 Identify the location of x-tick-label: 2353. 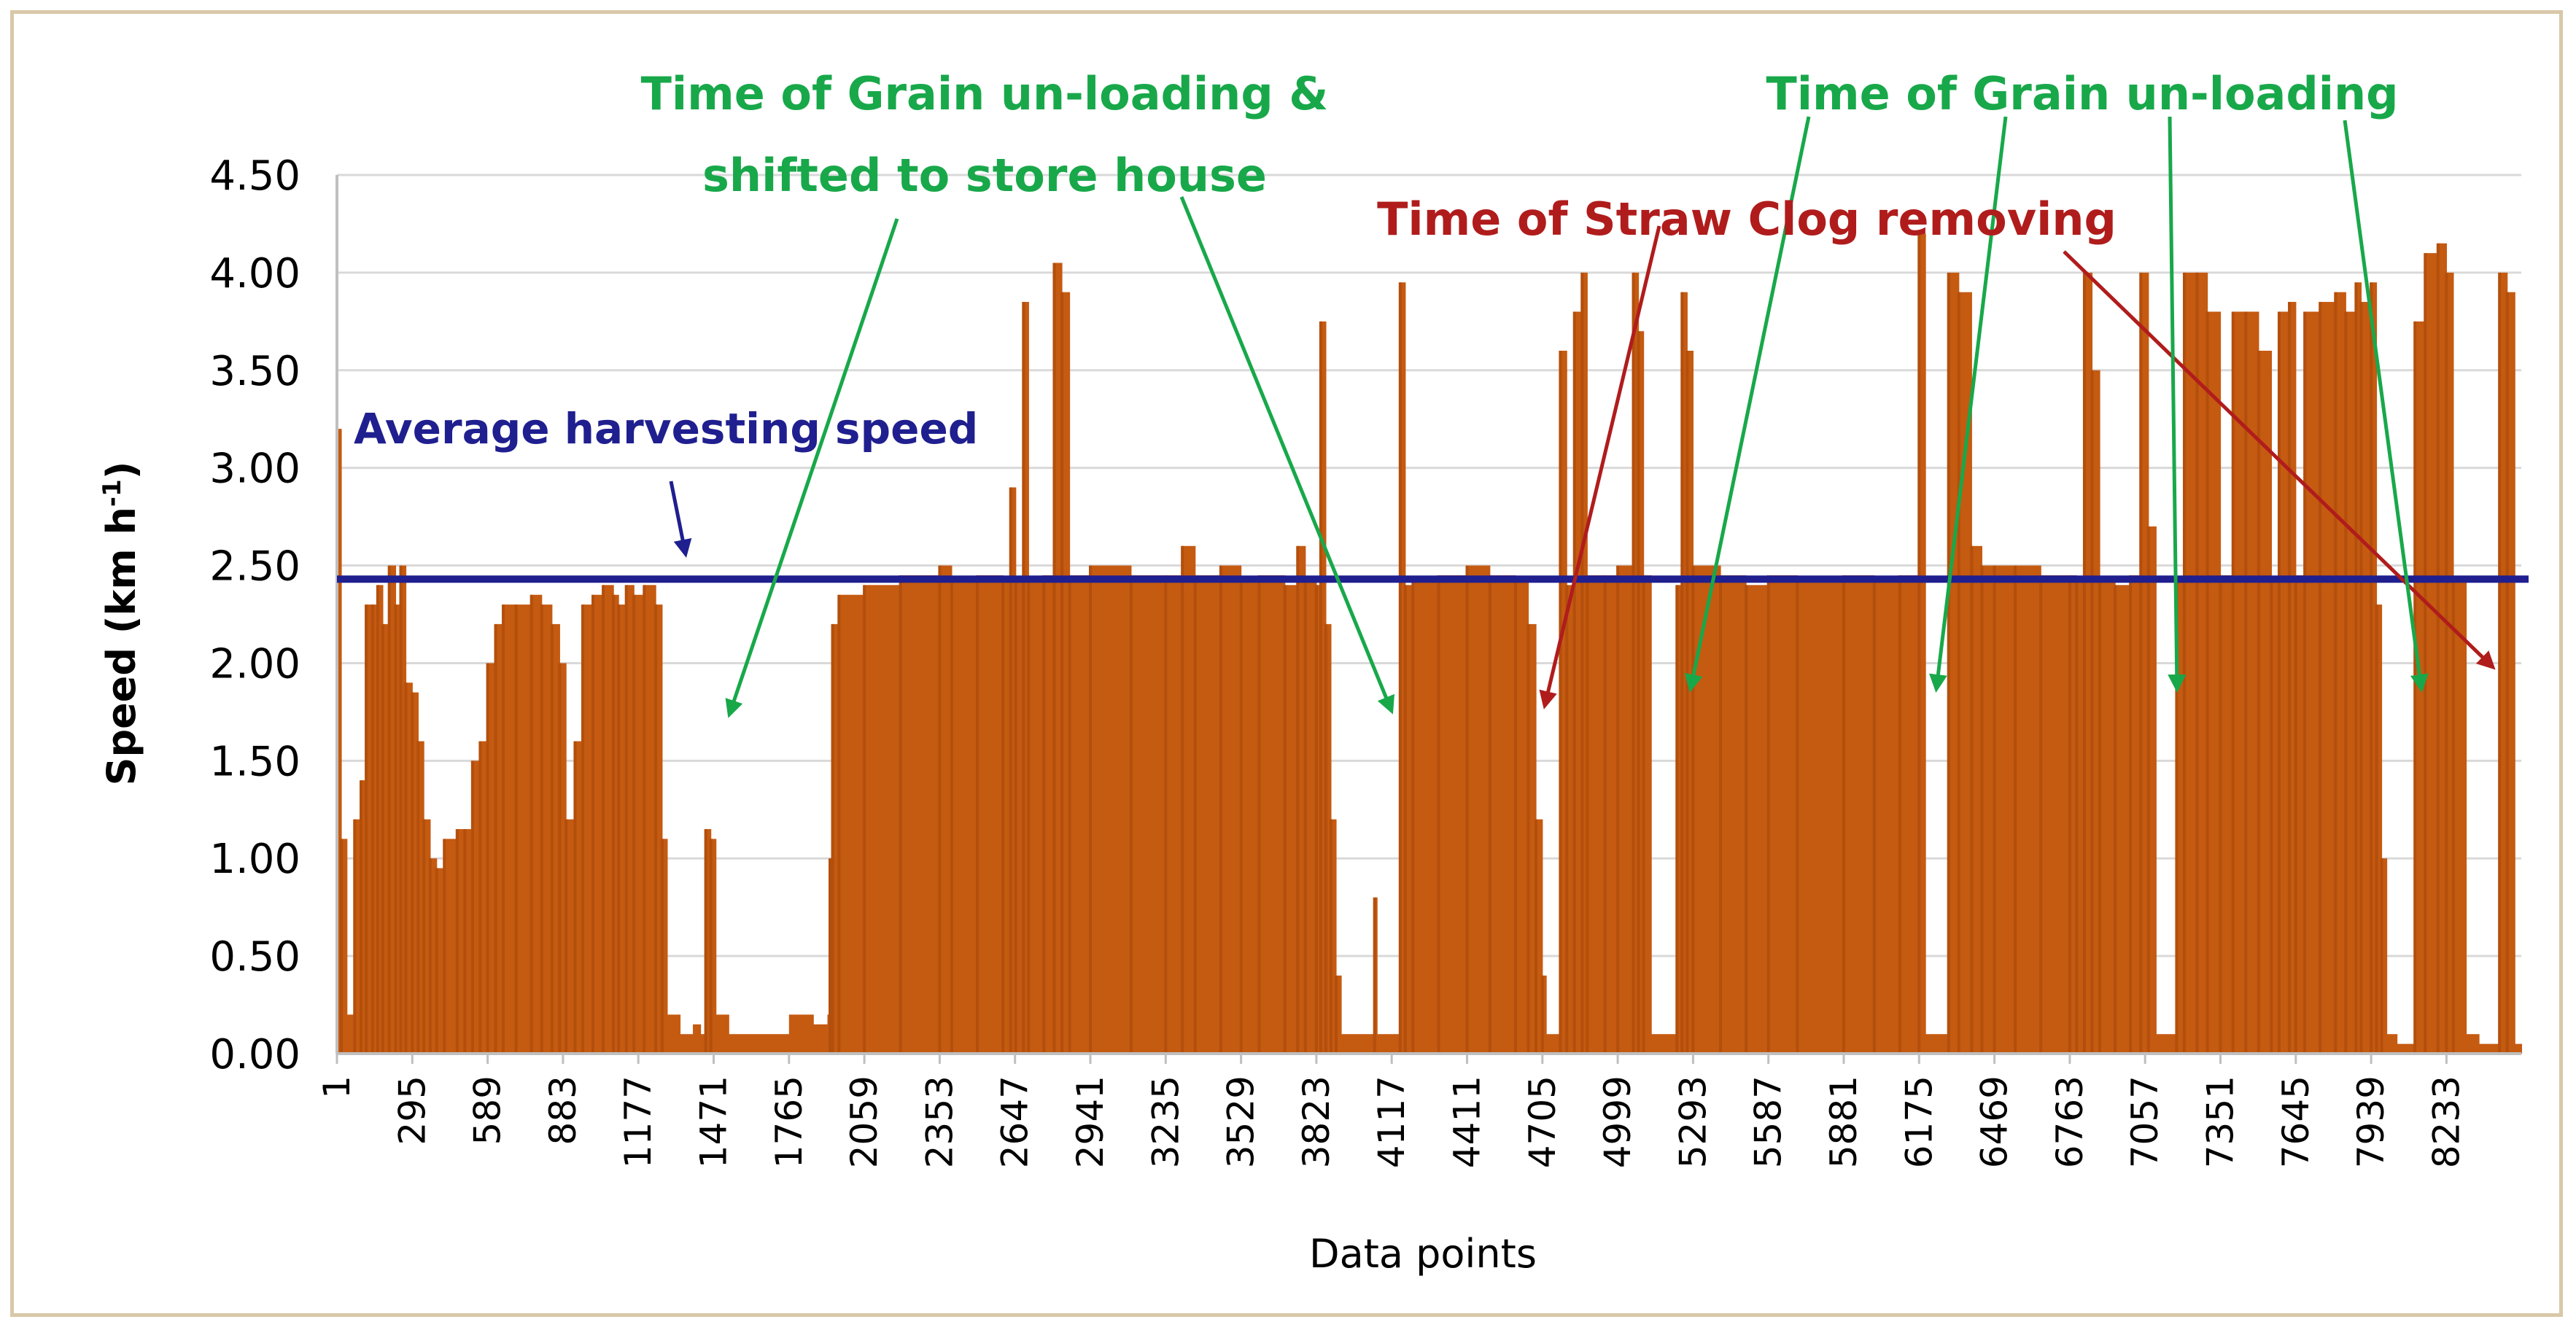
(940, 1122).